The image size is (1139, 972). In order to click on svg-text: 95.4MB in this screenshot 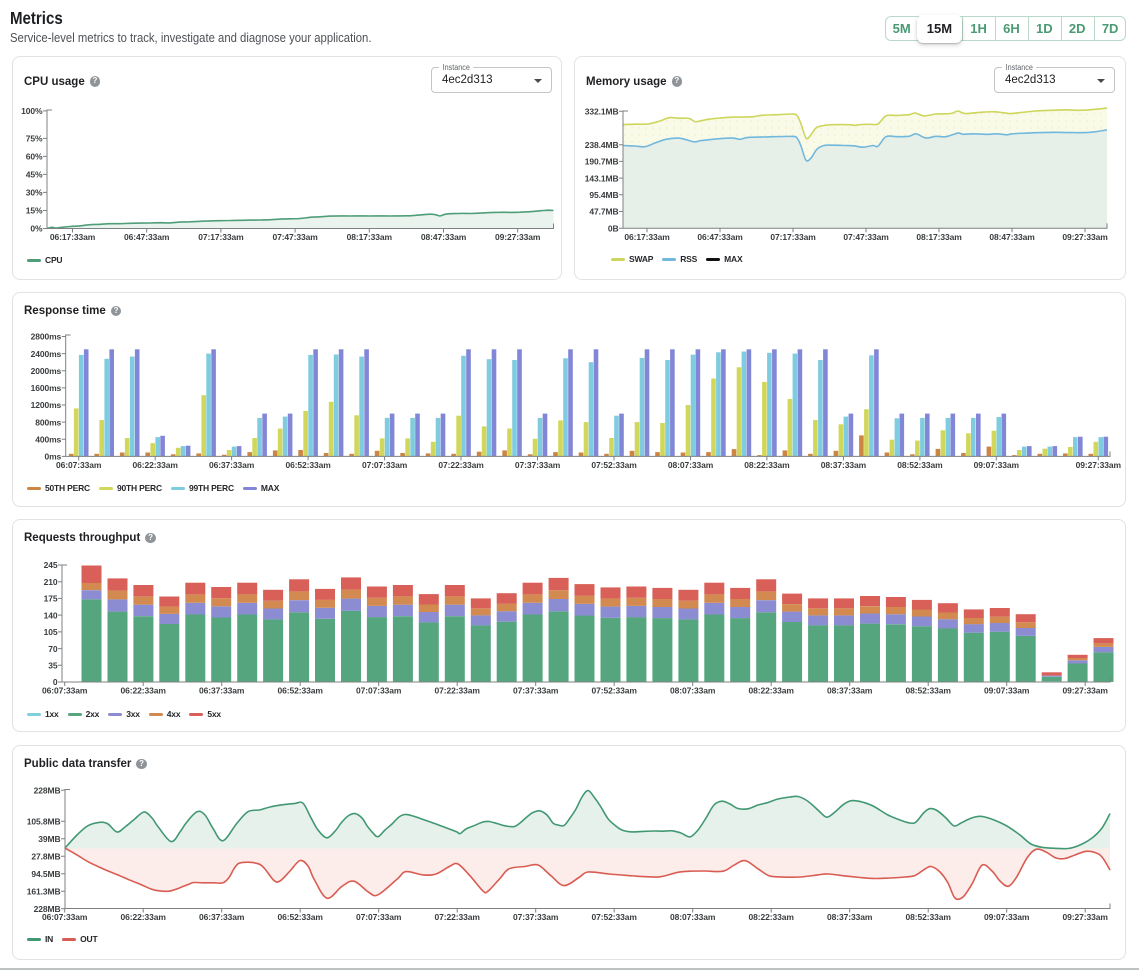, I will do `click(603, 195)`.